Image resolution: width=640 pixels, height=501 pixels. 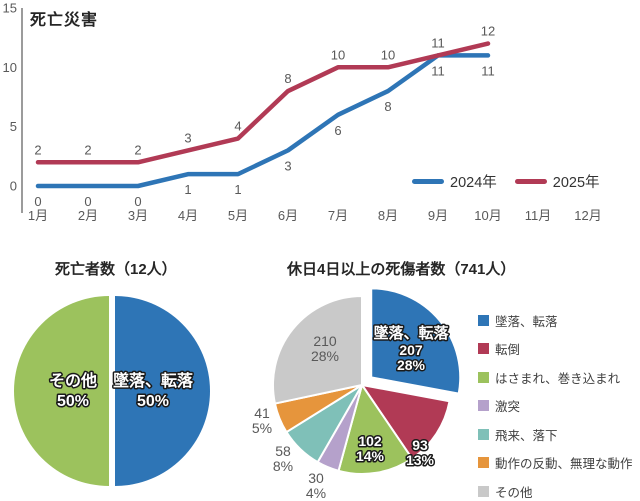 I want to click on legend-label: 墜落、転落, so click(x=526, y=321).